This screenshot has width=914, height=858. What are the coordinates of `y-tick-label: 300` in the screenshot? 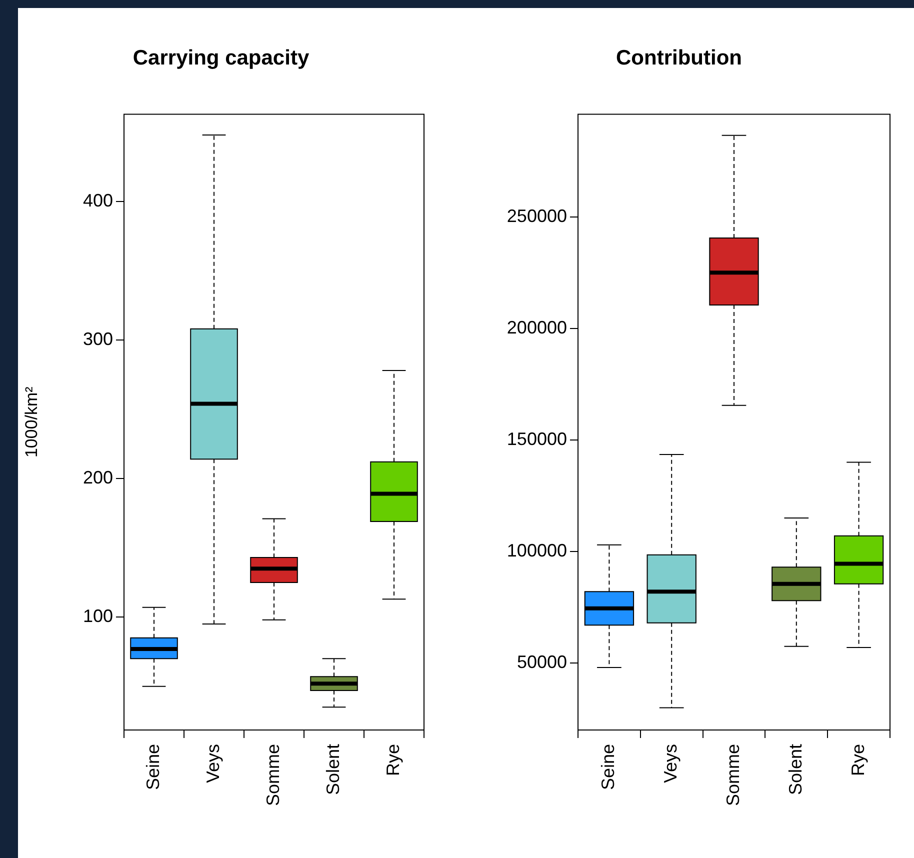 It's located at (97, 338).